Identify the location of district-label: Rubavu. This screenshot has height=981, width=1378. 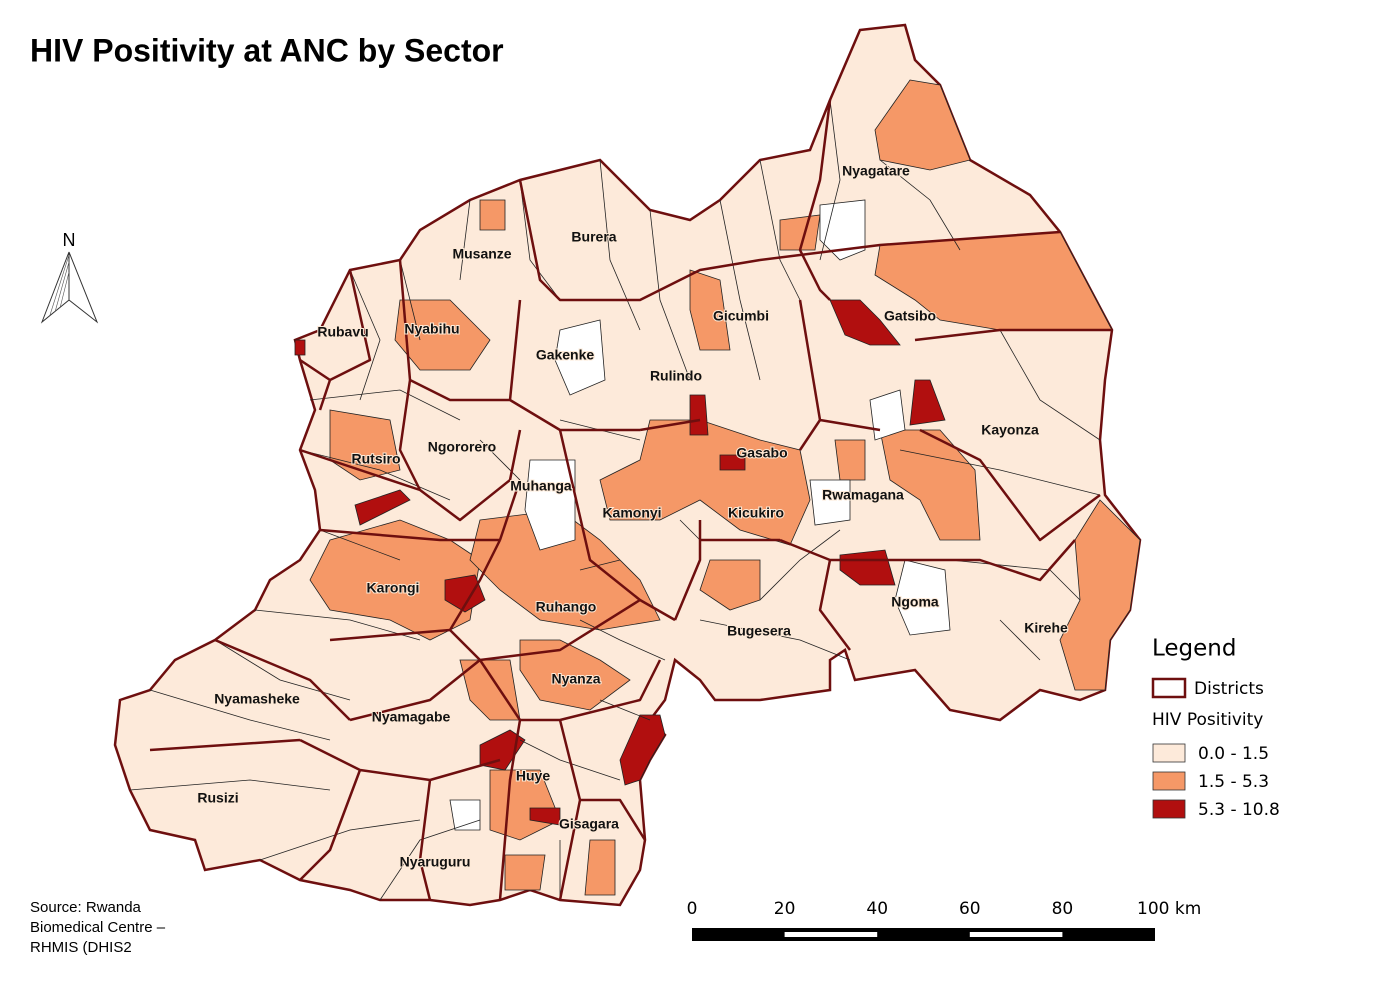
(342, 332).